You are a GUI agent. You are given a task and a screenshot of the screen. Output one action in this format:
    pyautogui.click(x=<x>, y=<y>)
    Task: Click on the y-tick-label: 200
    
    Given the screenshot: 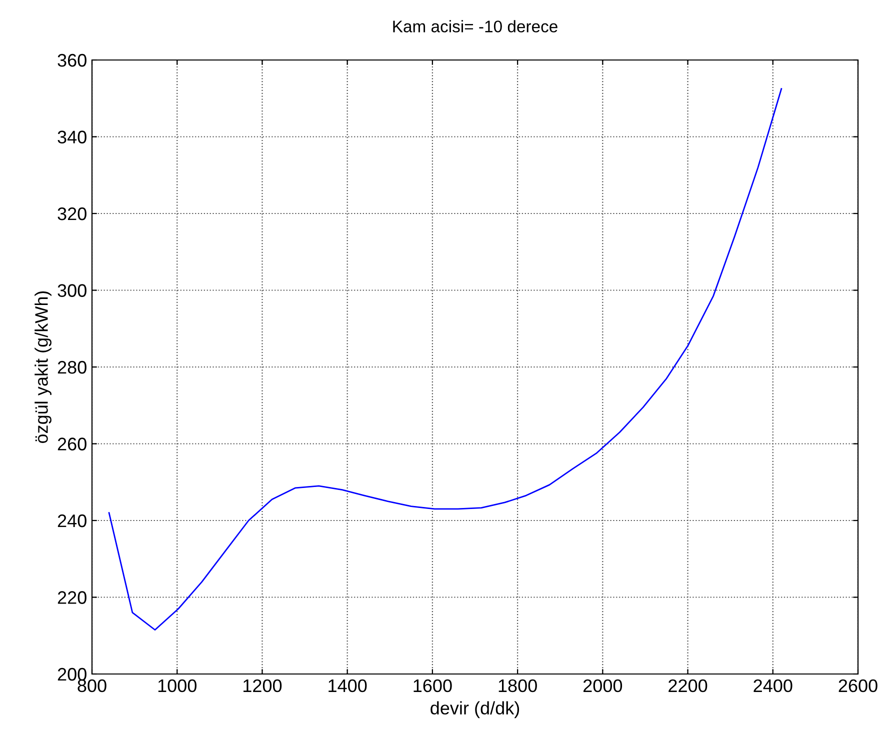 What is the action you would take?
    pyautogui.click(x=72, y=674)
    